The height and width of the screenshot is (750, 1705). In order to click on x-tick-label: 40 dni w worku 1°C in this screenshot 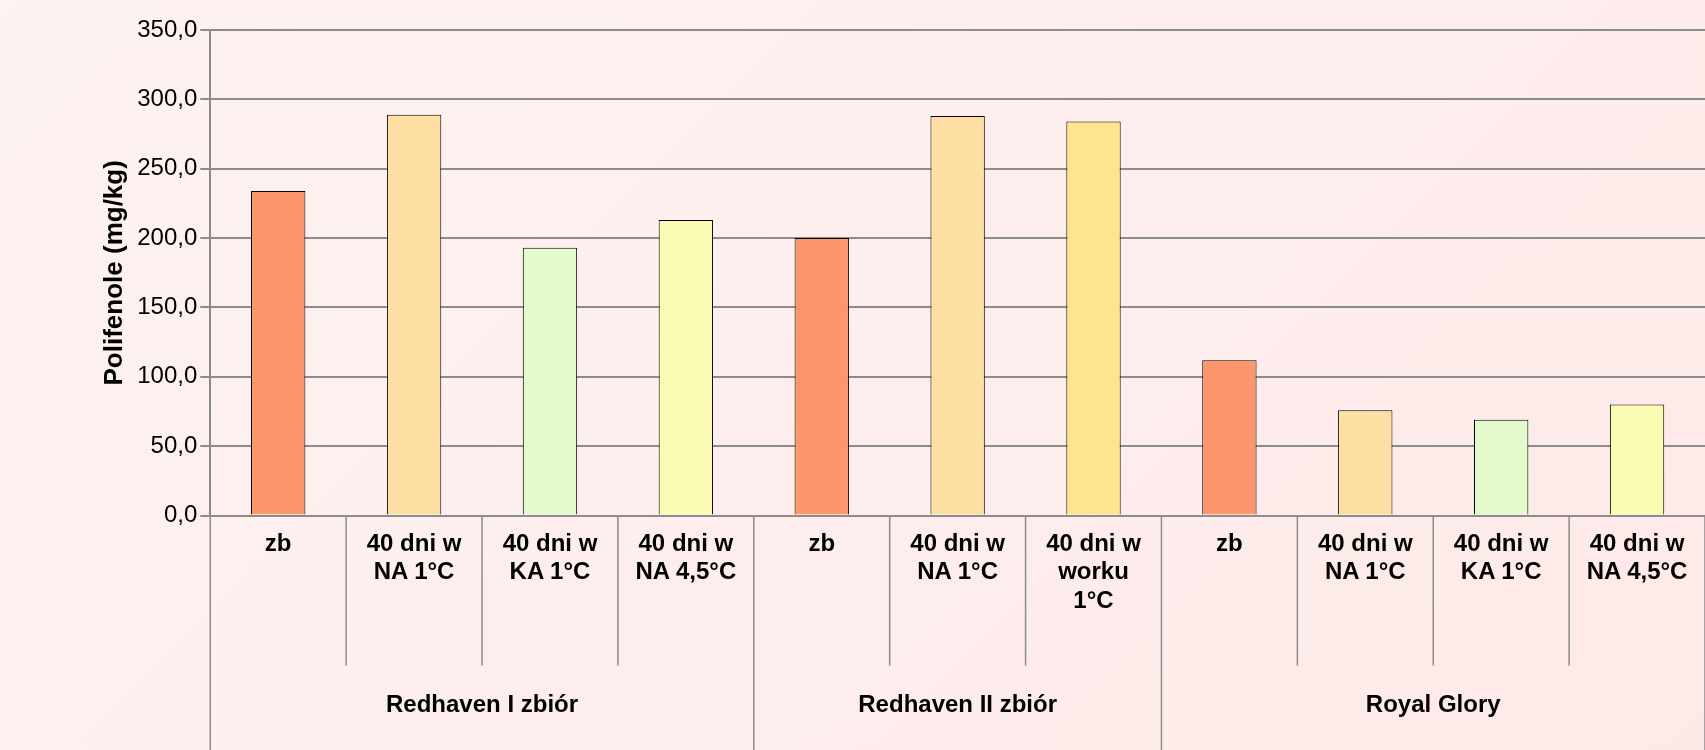, I will do `click(1094, 571)`.